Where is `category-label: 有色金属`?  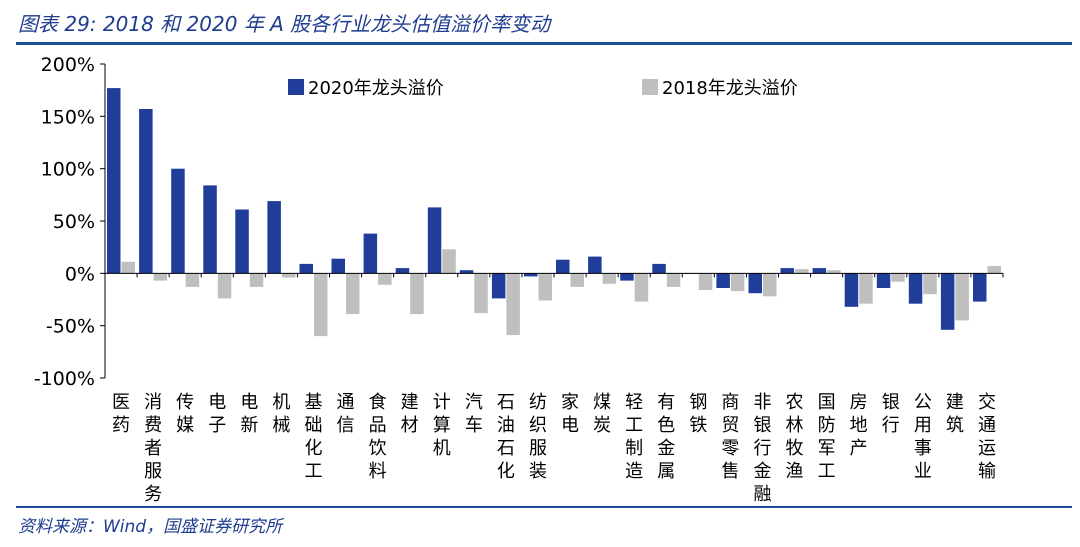
category-label: 有色金属 is located at coordinates (666, 437).